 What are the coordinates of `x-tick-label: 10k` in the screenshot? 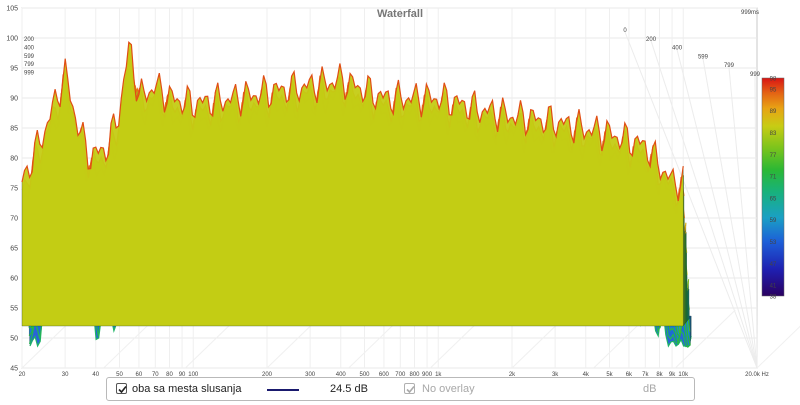 It's located at (683, 375).